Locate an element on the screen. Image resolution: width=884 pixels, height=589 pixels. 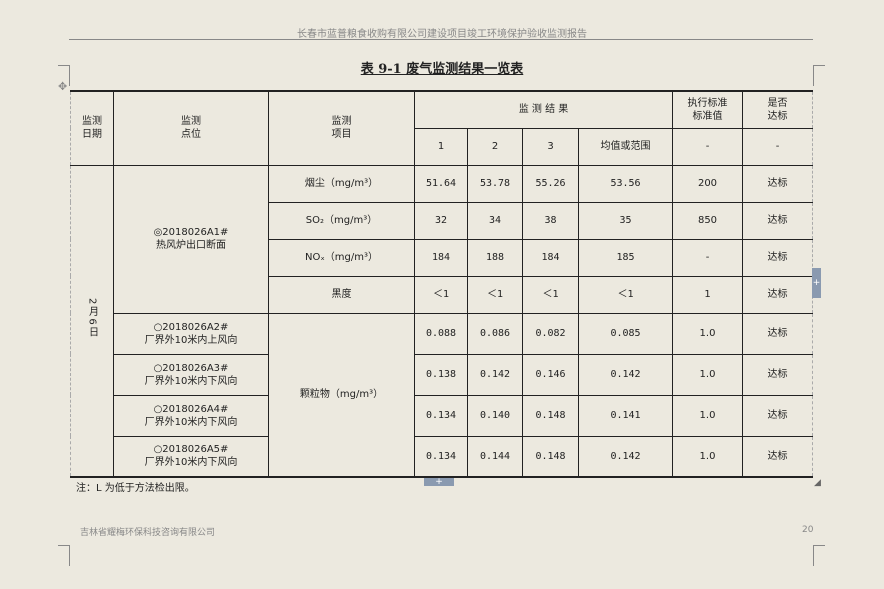
value-cell: 188 is located at coordinates (495, 257).